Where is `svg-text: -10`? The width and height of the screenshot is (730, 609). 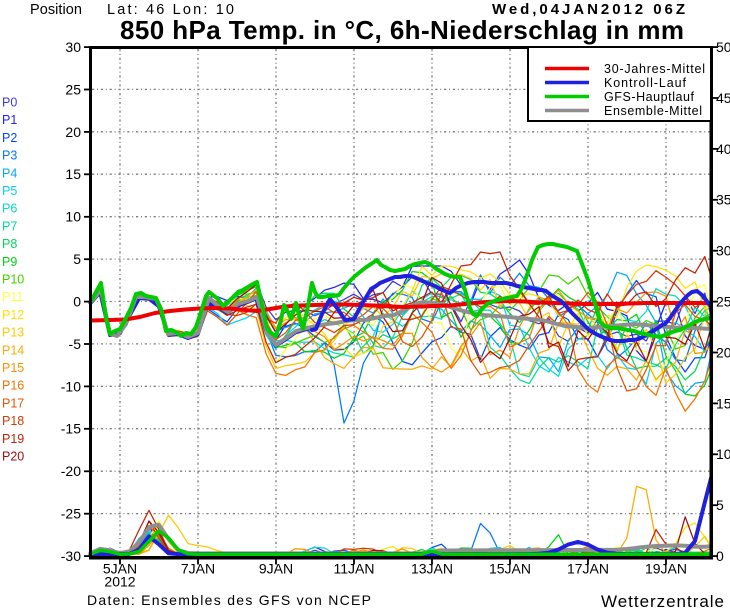 svg-text: -10 is located at coordinates (71, 386).